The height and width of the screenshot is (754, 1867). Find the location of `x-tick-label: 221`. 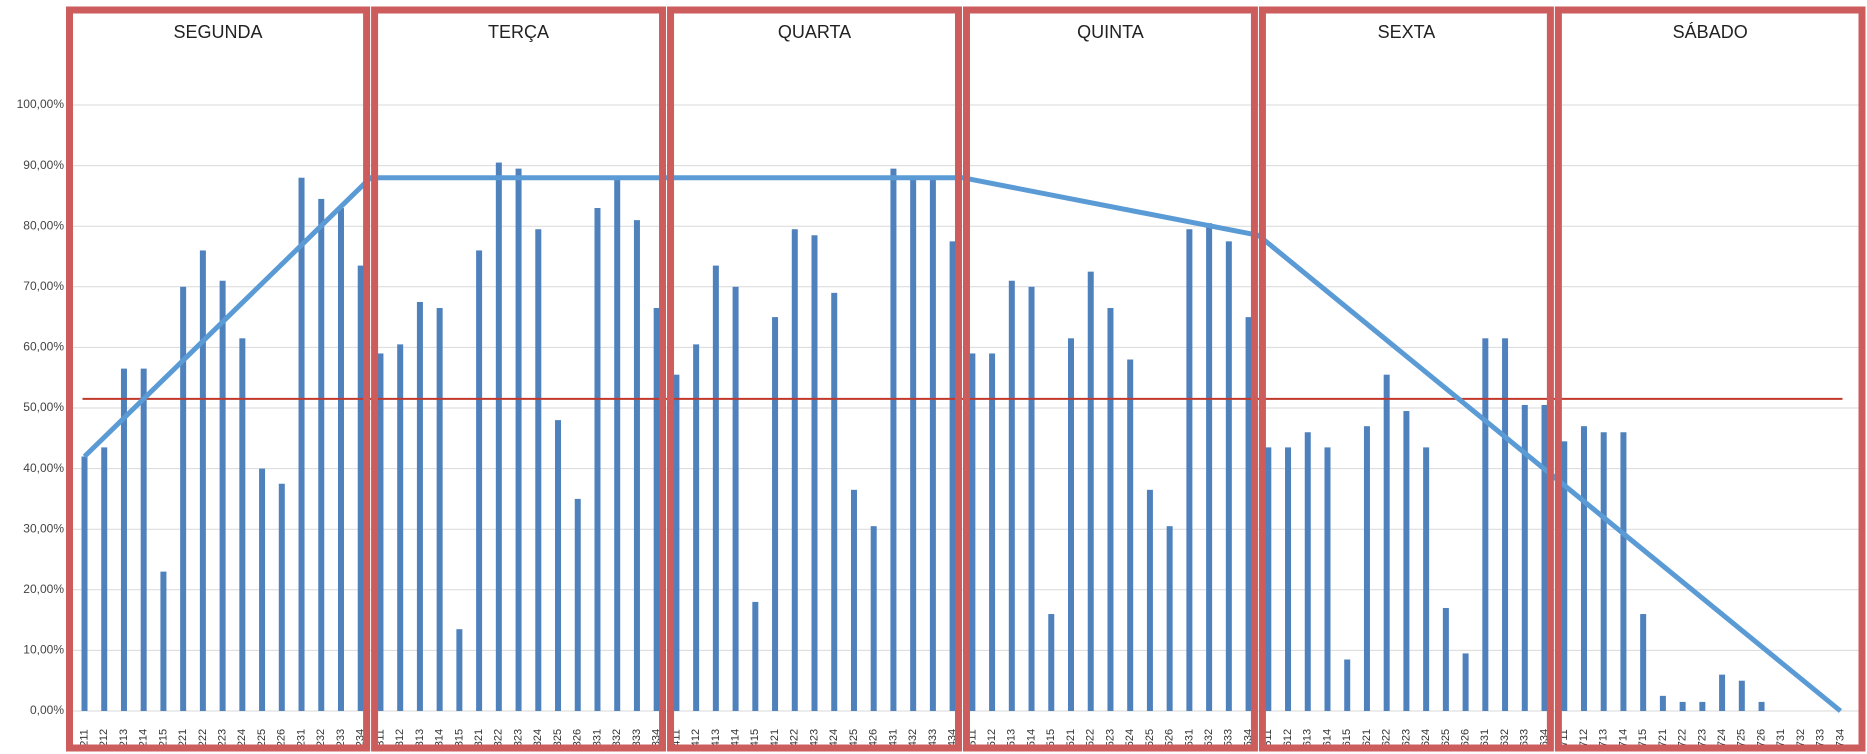

x-tick-label: 221 is located at coordinates (183, 738).